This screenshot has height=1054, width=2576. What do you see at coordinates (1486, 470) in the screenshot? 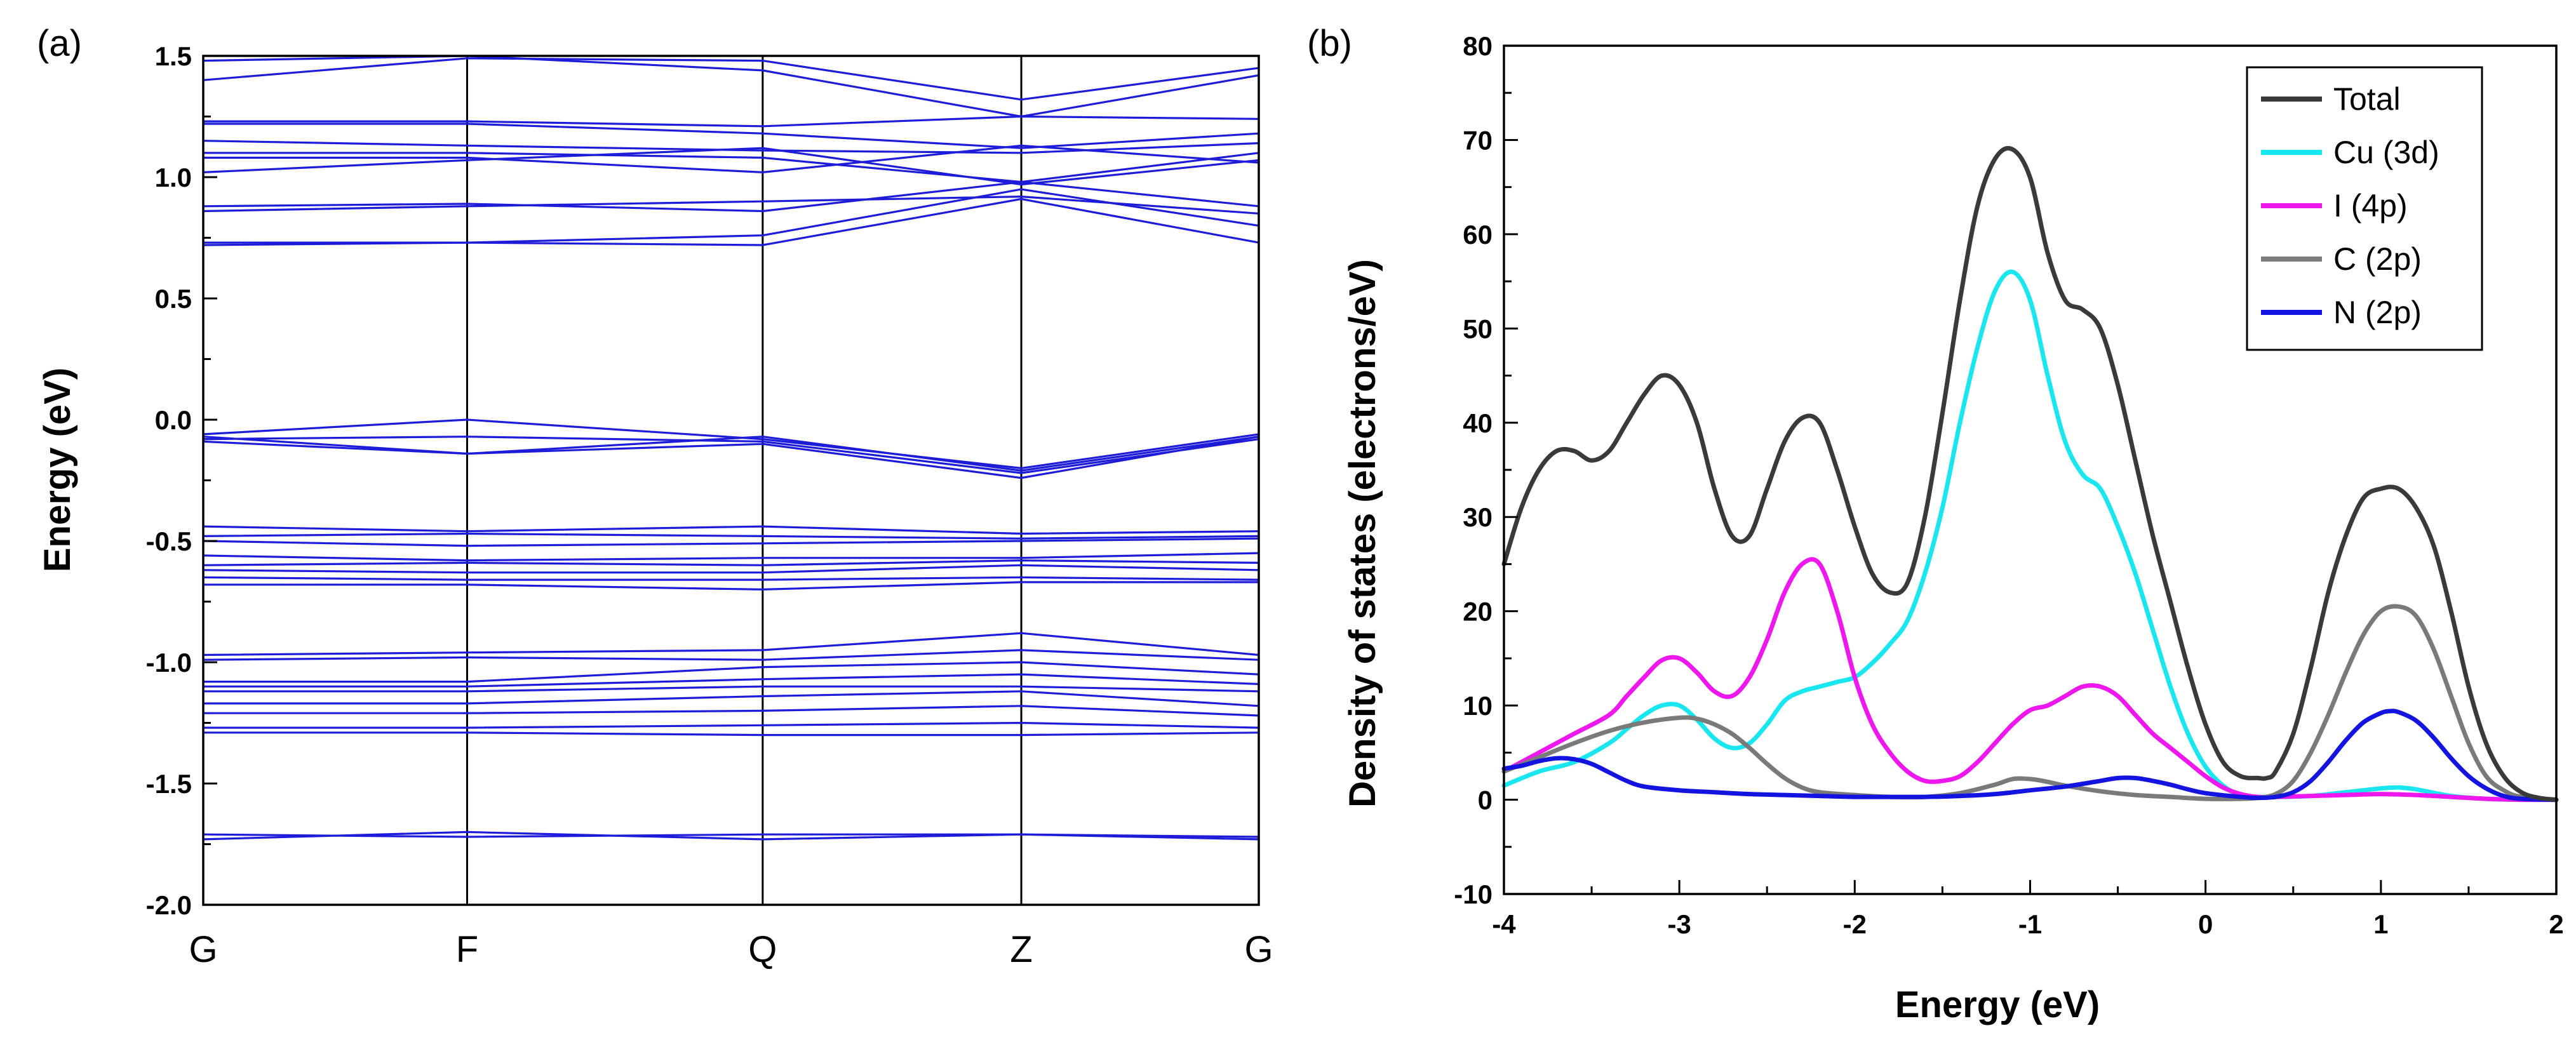
I see `panel-b-y-ticks: -10 0 10 20 30 40 50 60 70 80` at bounding box center [1486, 470].